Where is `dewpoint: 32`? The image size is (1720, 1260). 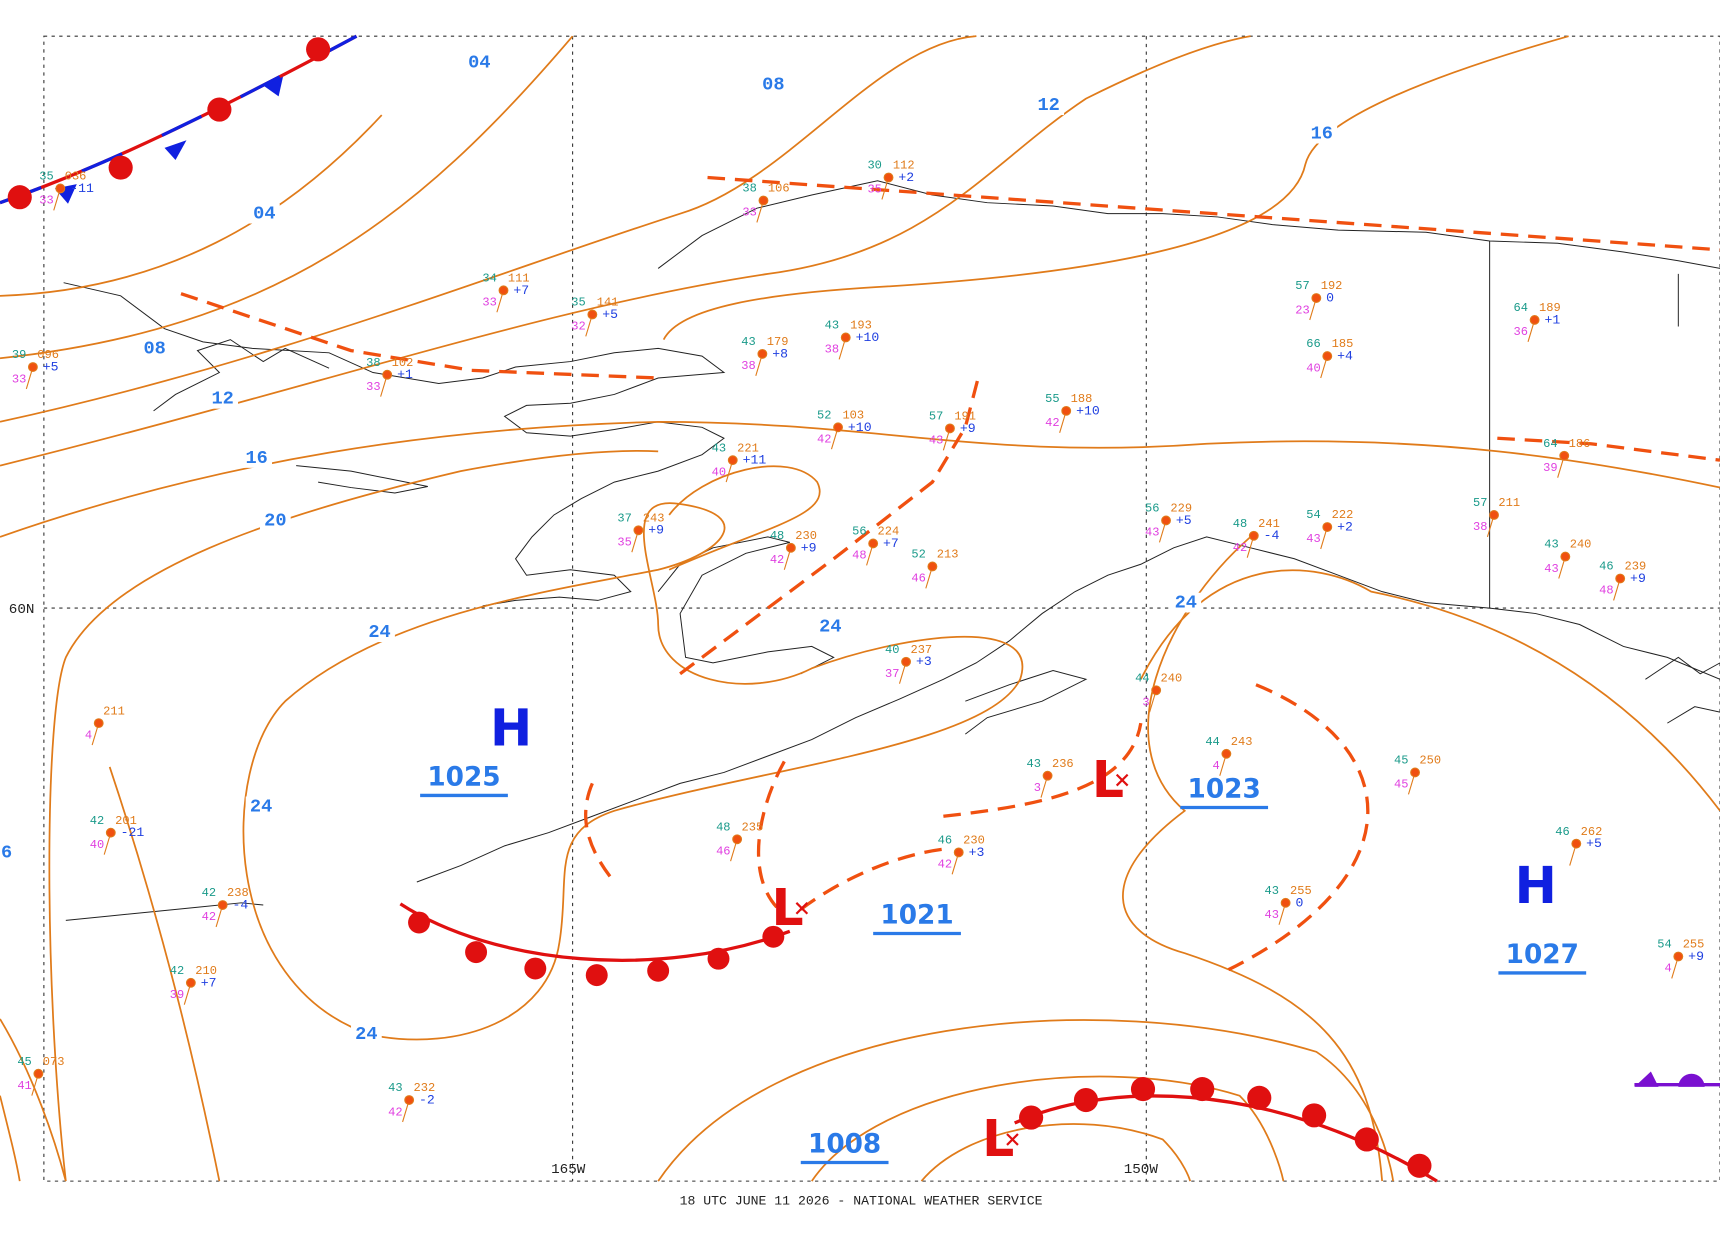 dewpoint: 32 is located at coordinates (578, 327).